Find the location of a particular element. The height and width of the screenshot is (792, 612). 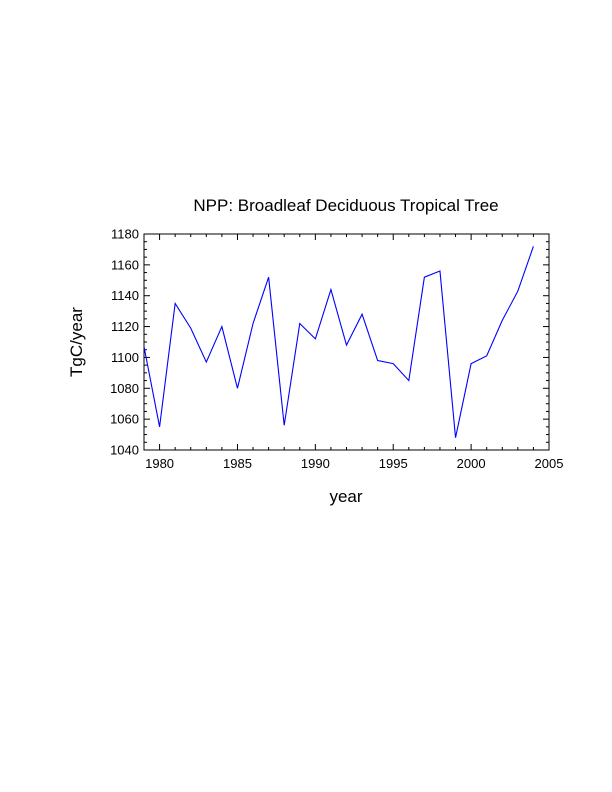

y-axis-tick-labels: 1040 1060 1080 1100 1120 1140 1160 1180 is located at coordinates (124, 342).